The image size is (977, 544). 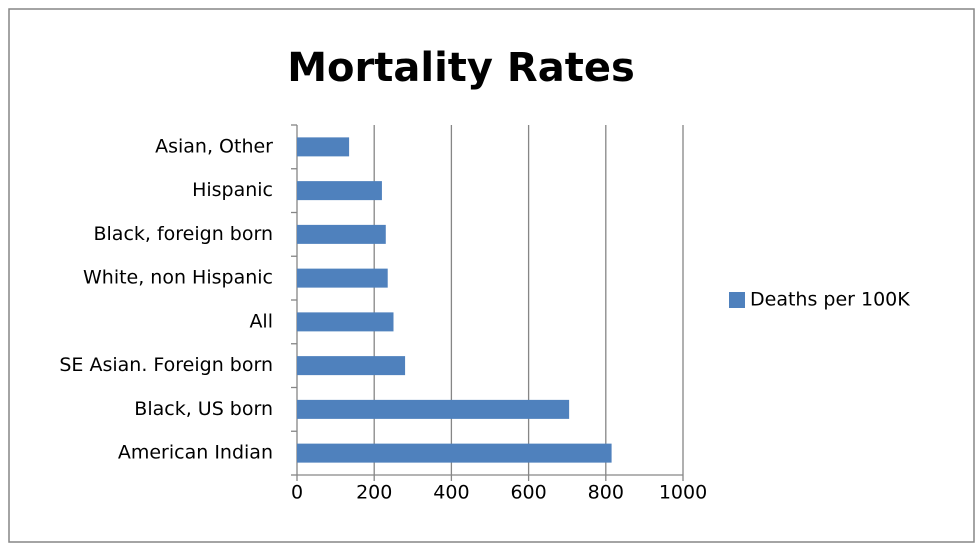 What do you see at coordinates (461, 68) in the screenshot?
I see `chart-title: Mortality Rates` at bounding box center [461, 68].